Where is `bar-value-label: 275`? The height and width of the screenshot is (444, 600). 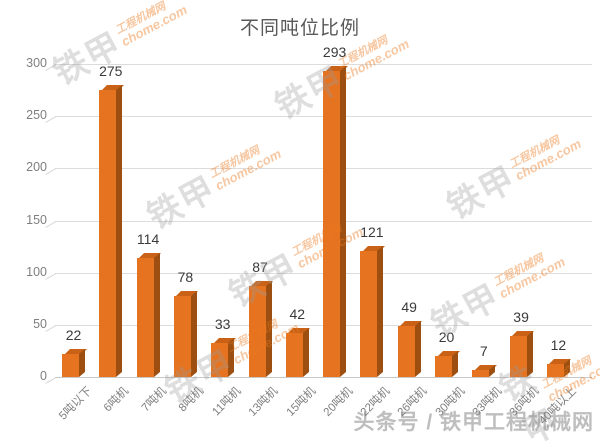 bar-value-label: 275 is located at coordinates (111, 71).